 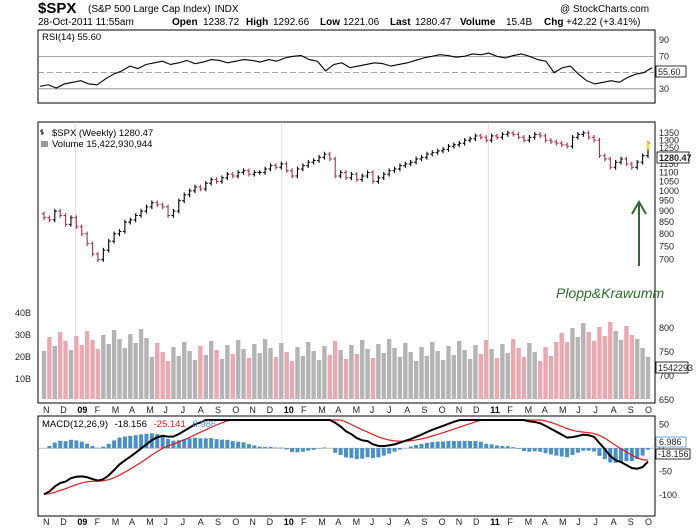 I want to click on price-tick-label: 1350, so click(x=669, y=133).